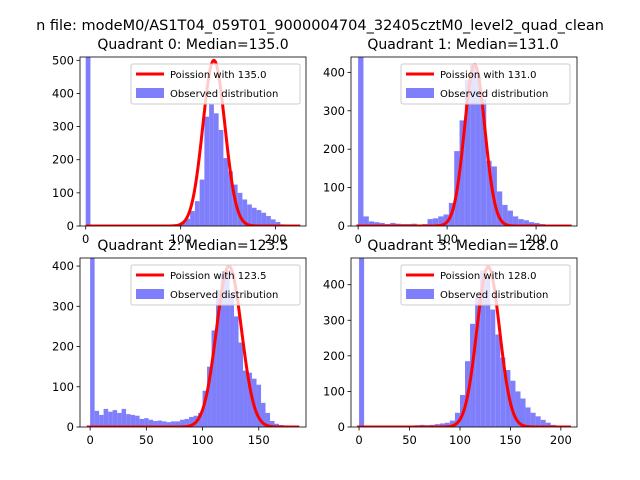 Image resolution: width=640 pixels, height=480 pixels. I want to click on legend-poisson-label: Poission with 128.0, so click(488, 276).